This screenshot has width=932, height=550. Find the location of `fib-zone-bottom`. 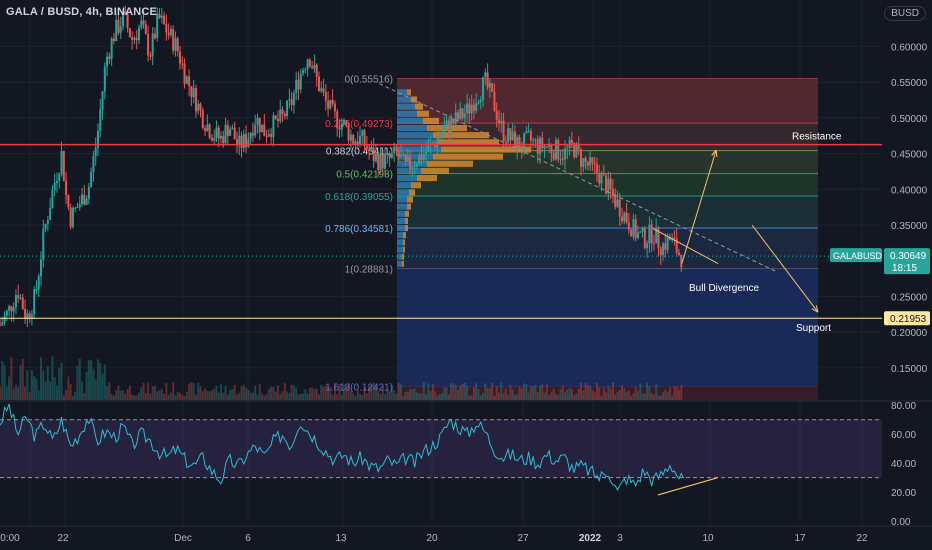

fib-zone-bottom is located at coordinates (607, 393).